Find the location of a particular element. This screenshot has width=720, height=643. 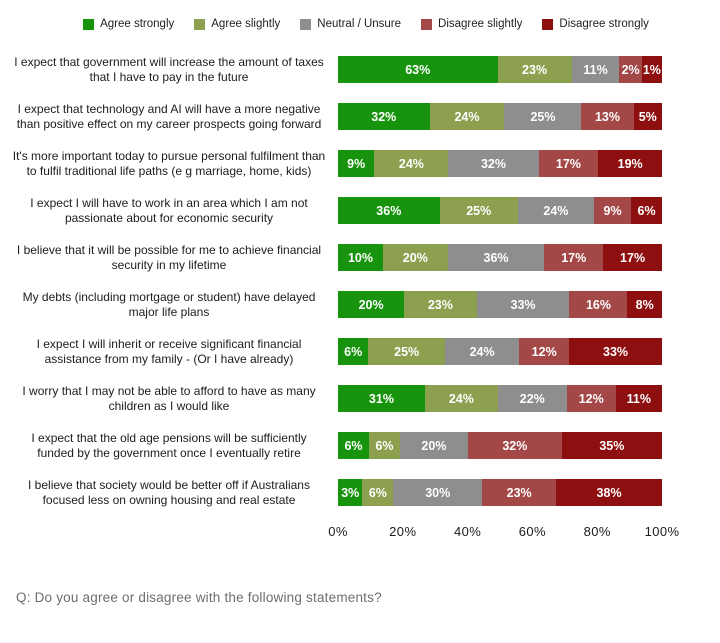

bar-segment-disagree-slightly: 17% is located at coordinates (568, 163).